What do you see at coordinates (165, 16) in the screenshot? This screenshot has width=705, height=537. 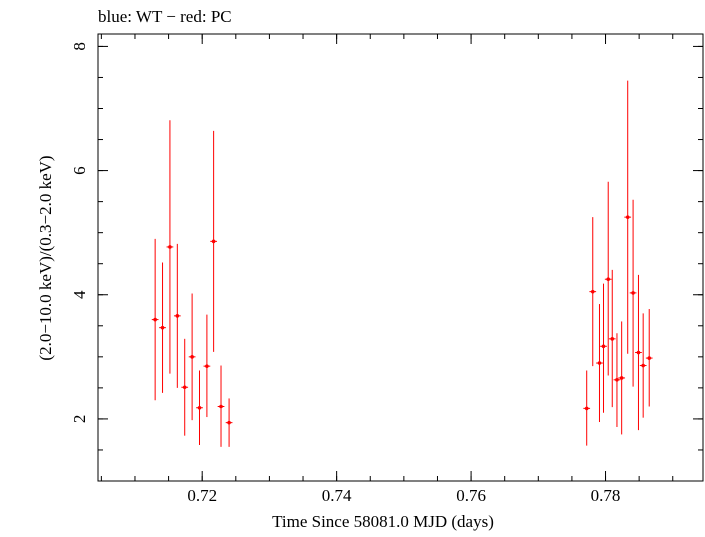 I see `chart-title: blue: WT − red: PC` at bounding box center [165, 16].